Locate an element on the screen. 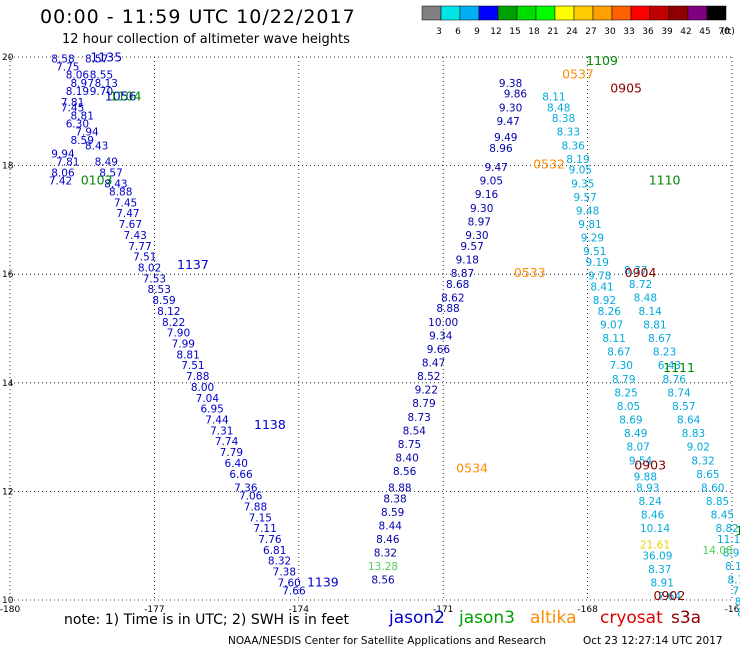 The width and height of the screenshot is (740, 650). legend-altika: altika is located at coordinates (553, 618).